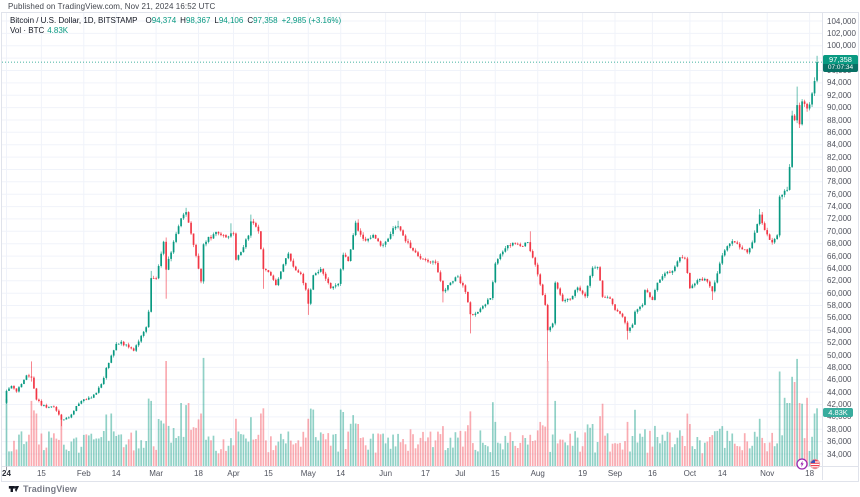 This screenshot has height=497, width=860. Describe the element at coordinates (839, 157) in the screenshot. I see `price-axis-label: 82,000` at that location.